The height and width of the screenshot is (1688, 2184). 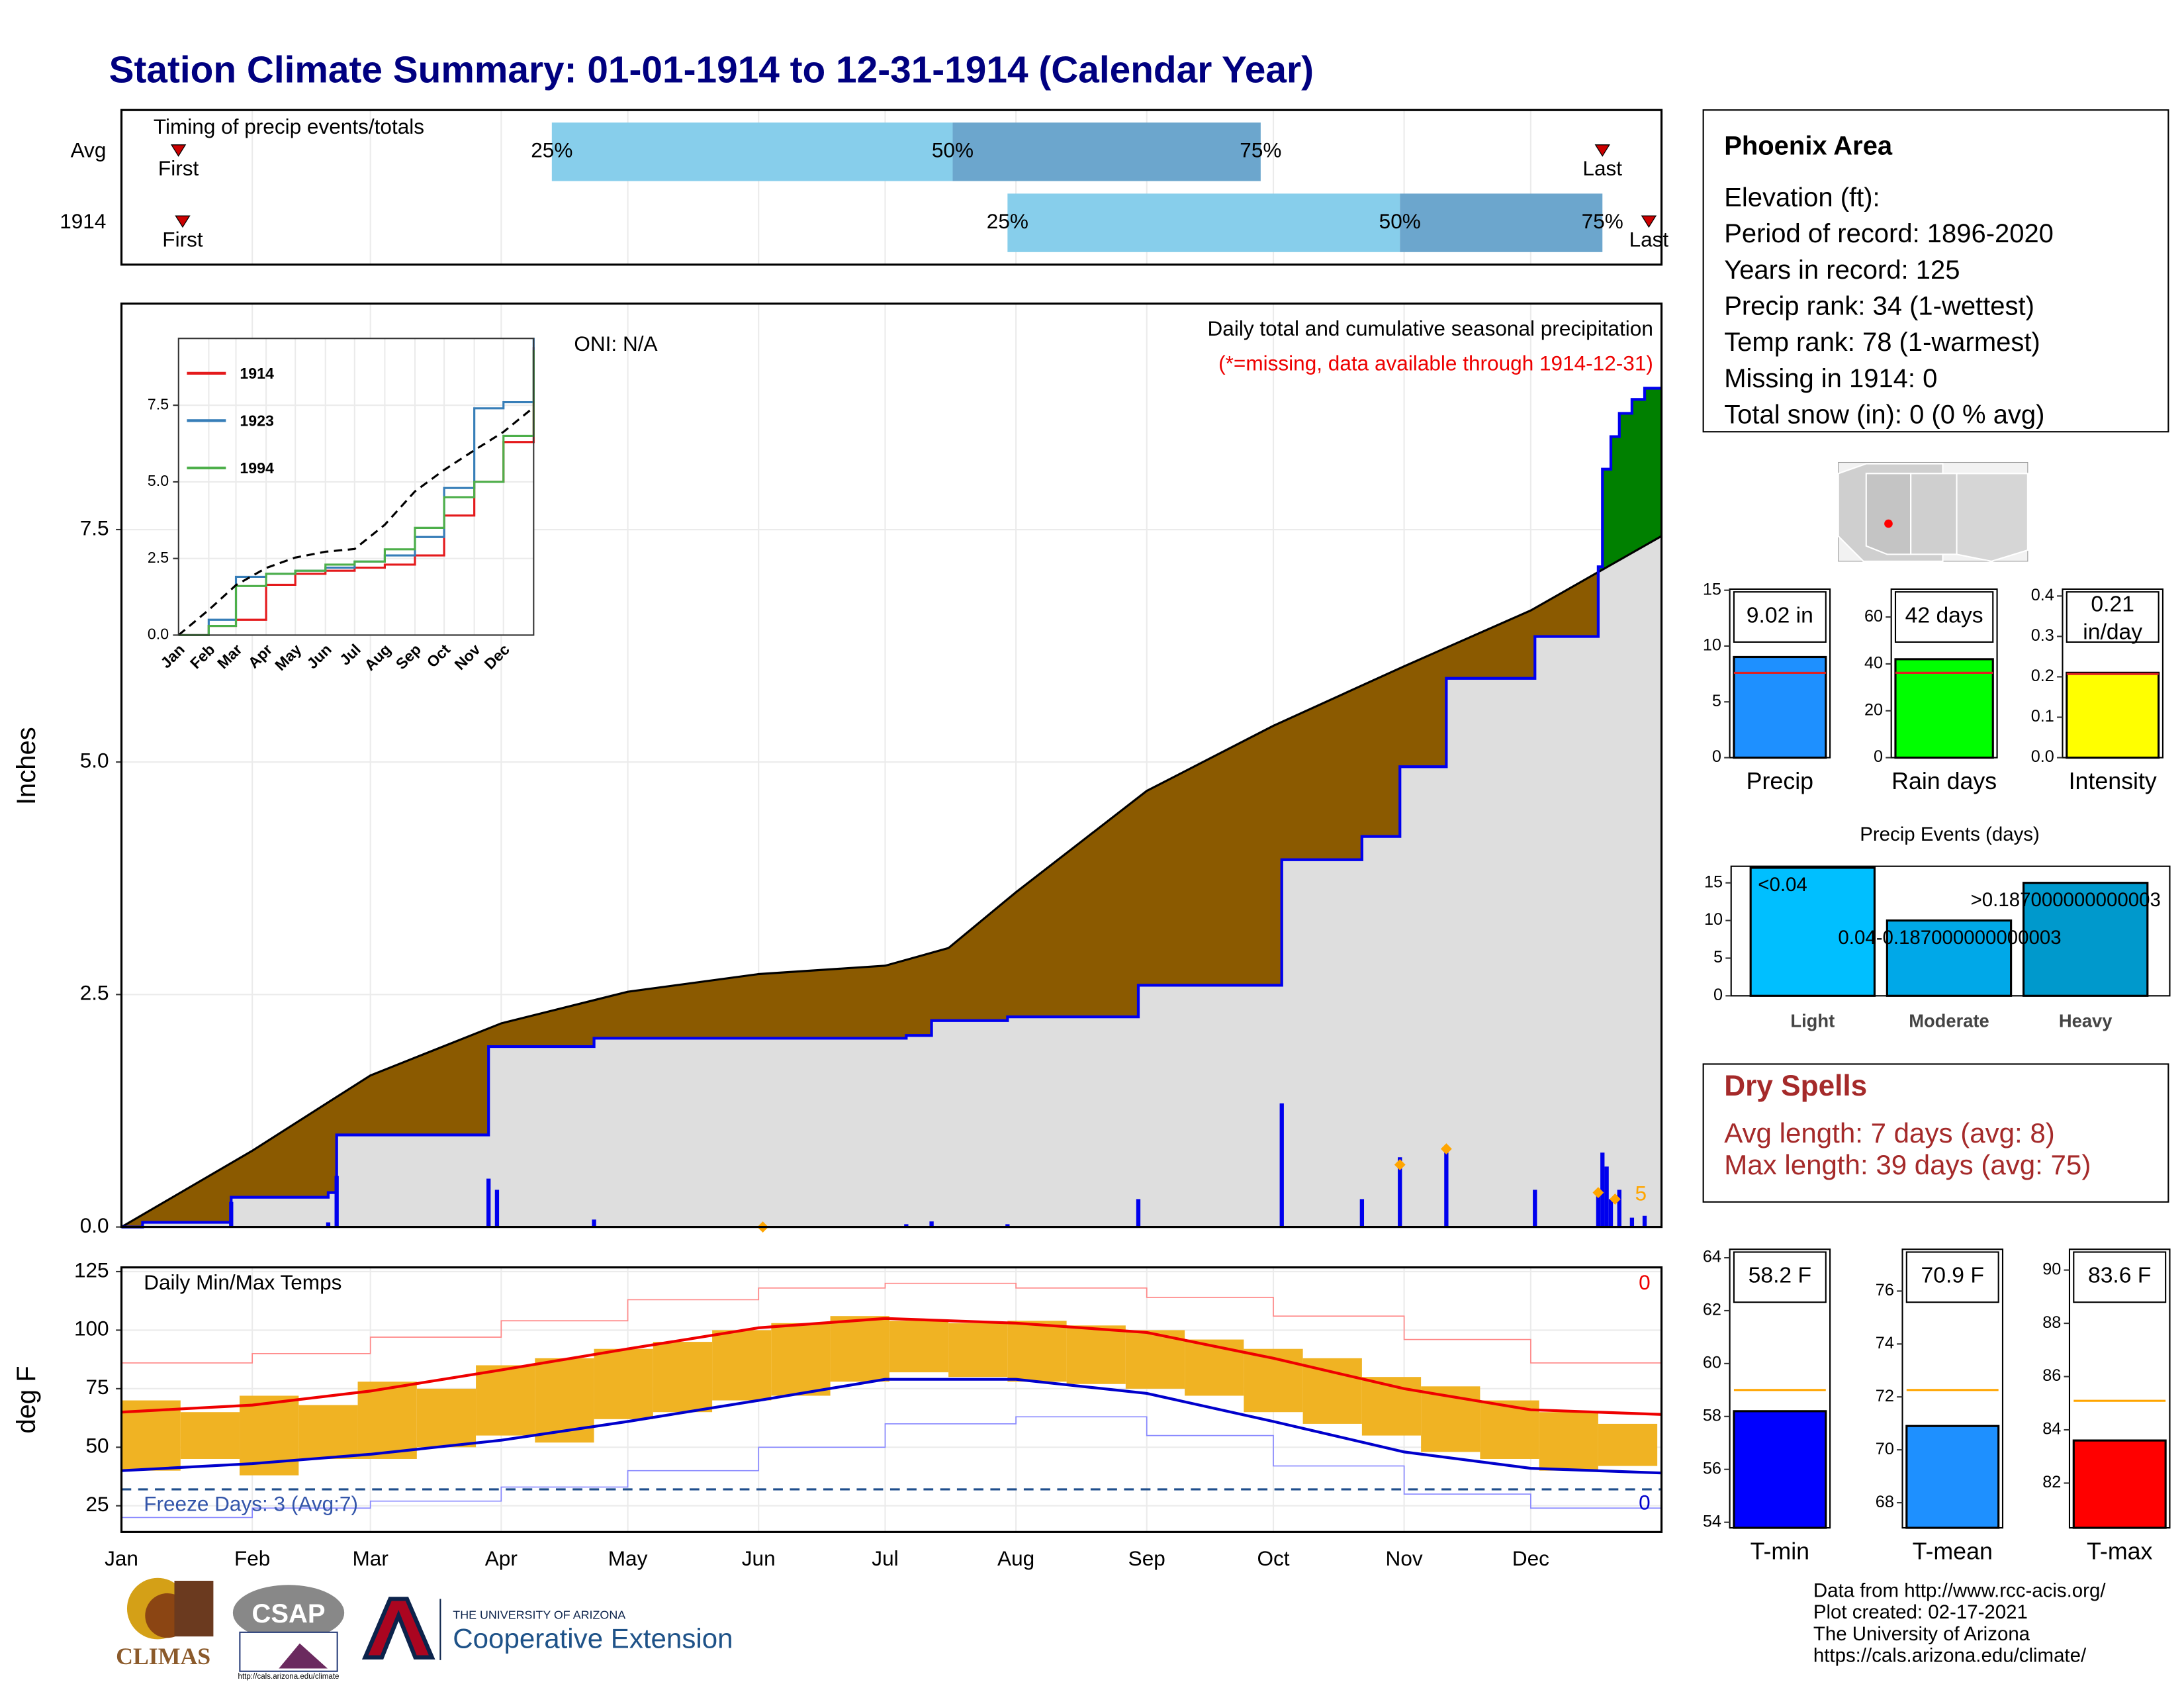 What do you see at coordinates (892, 1426) in the screenshot?
I see `normal-min-line` at bounding box center [892, 1426].